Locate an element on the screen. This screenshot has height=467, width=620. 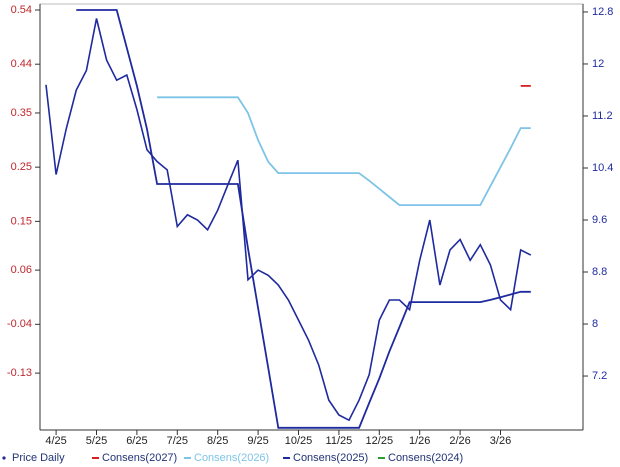
series-line is located at coordinates (344, 151).